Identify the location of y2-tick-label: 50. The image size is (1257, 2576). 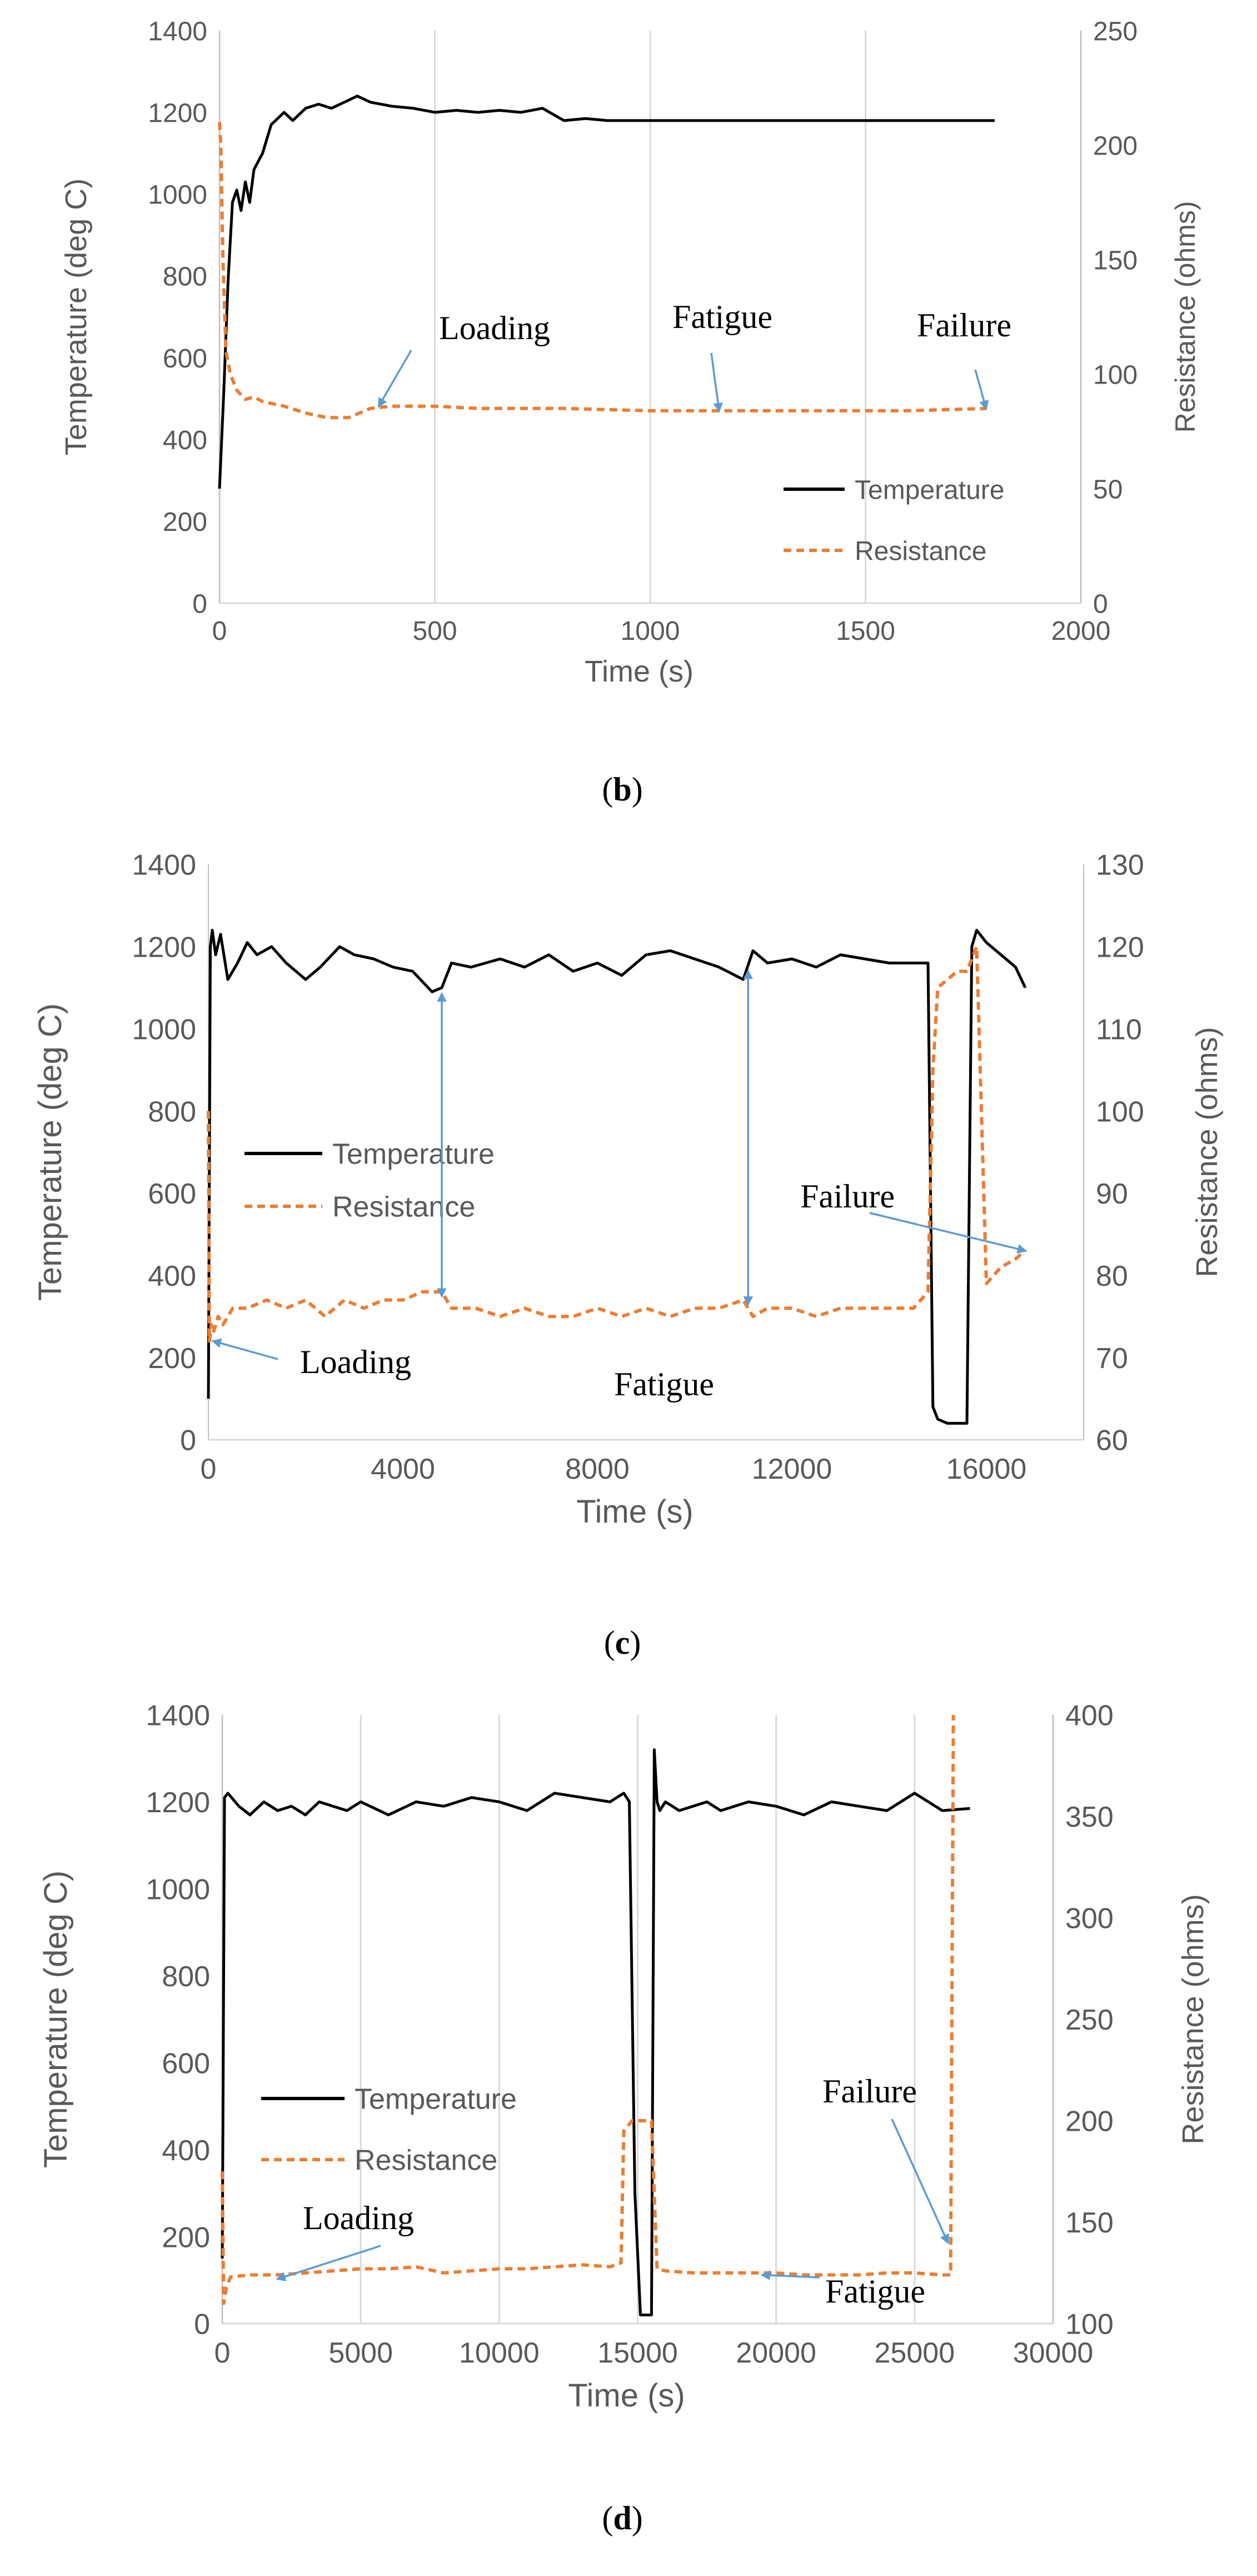
(1108, 490).